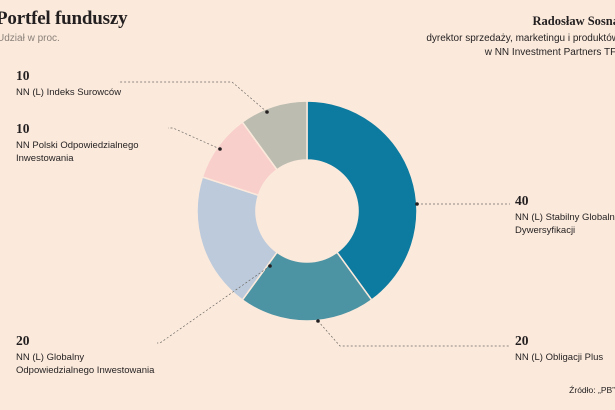 The image size is (615, 410). Describe the element at coordinates (267, 112) in the screenshot. I see `leader-dot-surowcow` at that location.